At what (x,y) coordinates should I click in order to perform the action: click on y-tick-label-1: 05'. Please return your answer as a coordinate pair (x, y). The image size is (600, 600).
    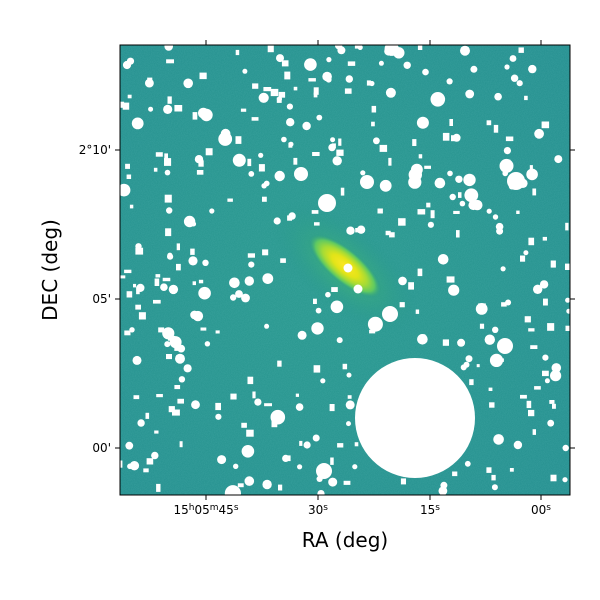
    Looking at the image, I should click on (101, 299).